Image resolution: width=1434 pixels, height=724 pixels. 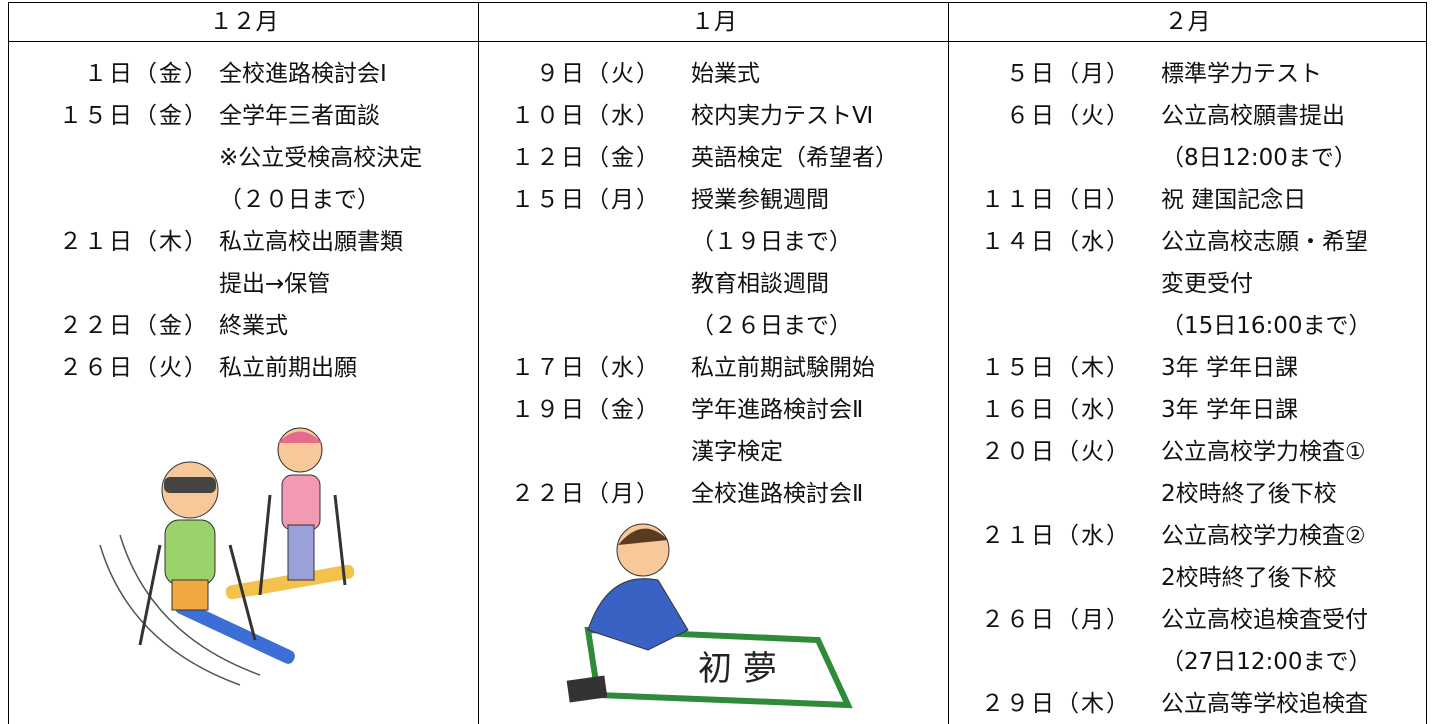 I want to click on event-date: ２１日（水）, so click(x=1056, y=536).